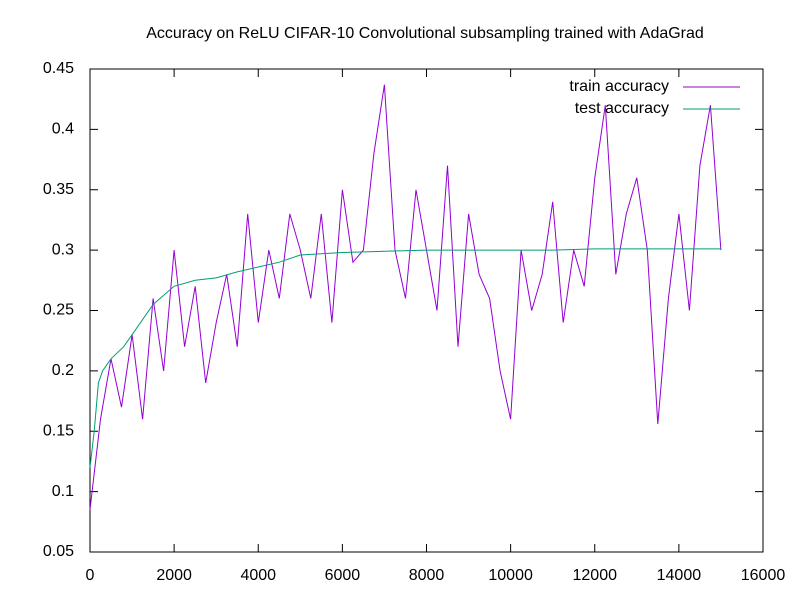  What do you see at coordinates (58, 430) in the screenshot?
I see `y-tick-label: 0.15` at bounding box center [58, 430].